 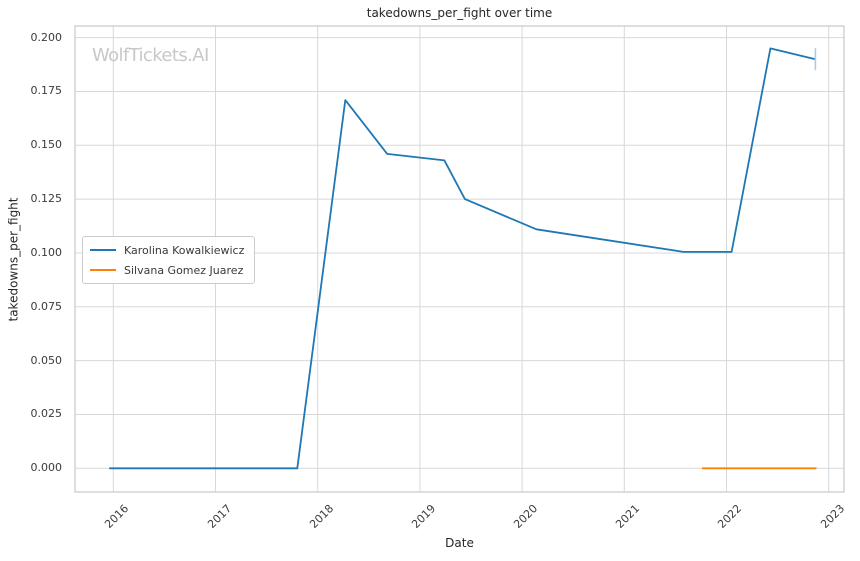 I want to click on legend-label: Karolina Kowalkiewicz, so click(x=184, y=250).